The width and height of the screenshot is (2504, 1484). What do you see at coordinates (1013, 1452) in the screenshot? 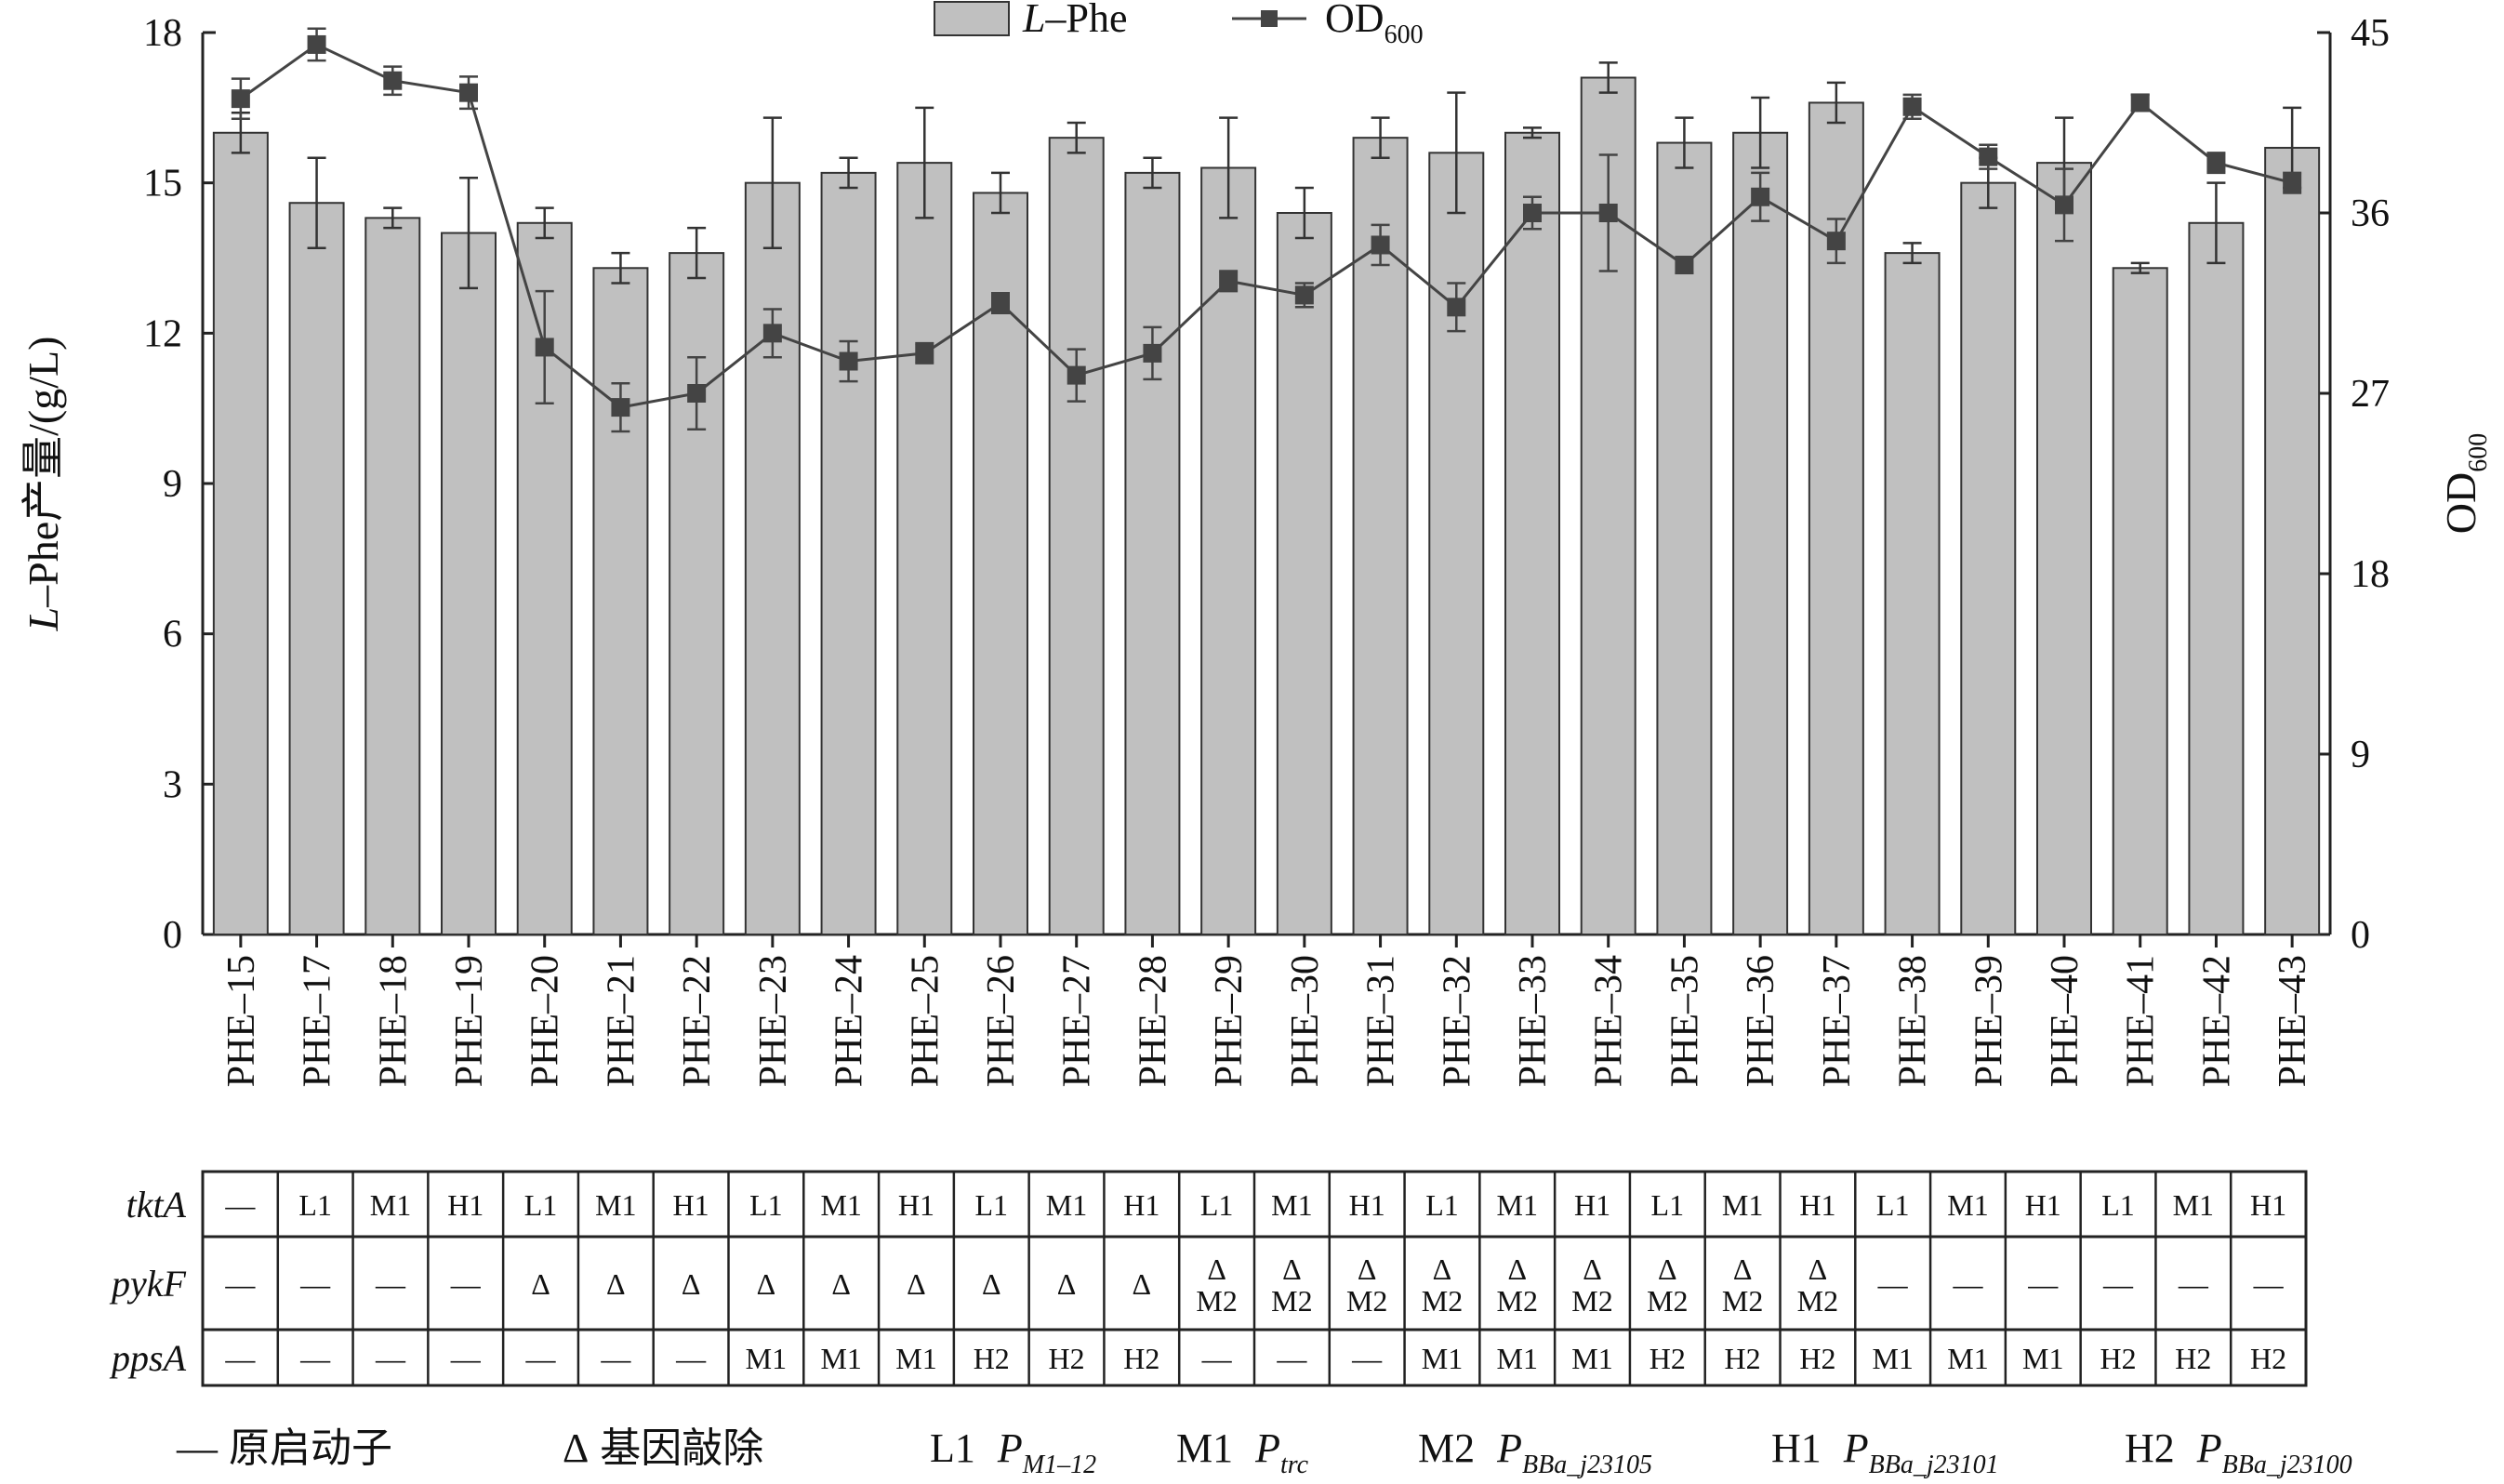
I see `footnote-item: L1 PM1–12` at bounding box center [1013, 1452].